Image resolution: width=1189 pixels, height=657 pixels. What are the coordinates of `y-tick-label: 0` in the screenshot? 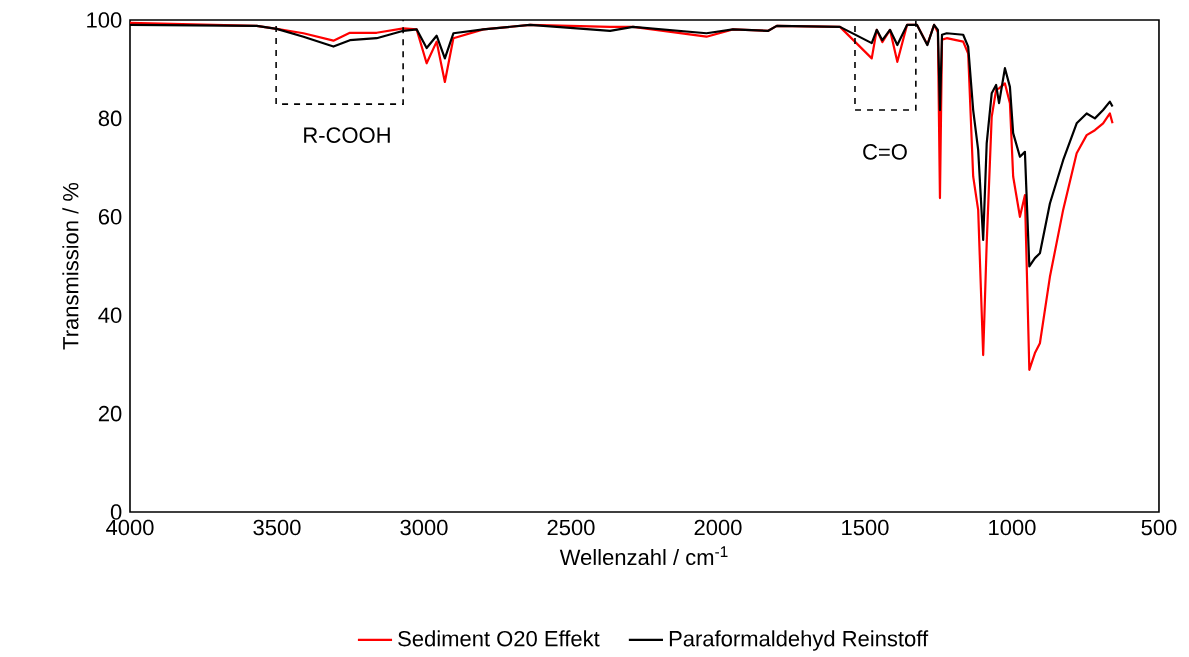 It's located at (116, 512).